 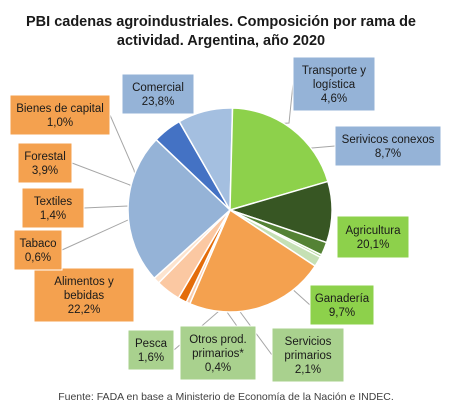 I want to click on data-label: Comercial 23,8%, so click(x=158, y=94).